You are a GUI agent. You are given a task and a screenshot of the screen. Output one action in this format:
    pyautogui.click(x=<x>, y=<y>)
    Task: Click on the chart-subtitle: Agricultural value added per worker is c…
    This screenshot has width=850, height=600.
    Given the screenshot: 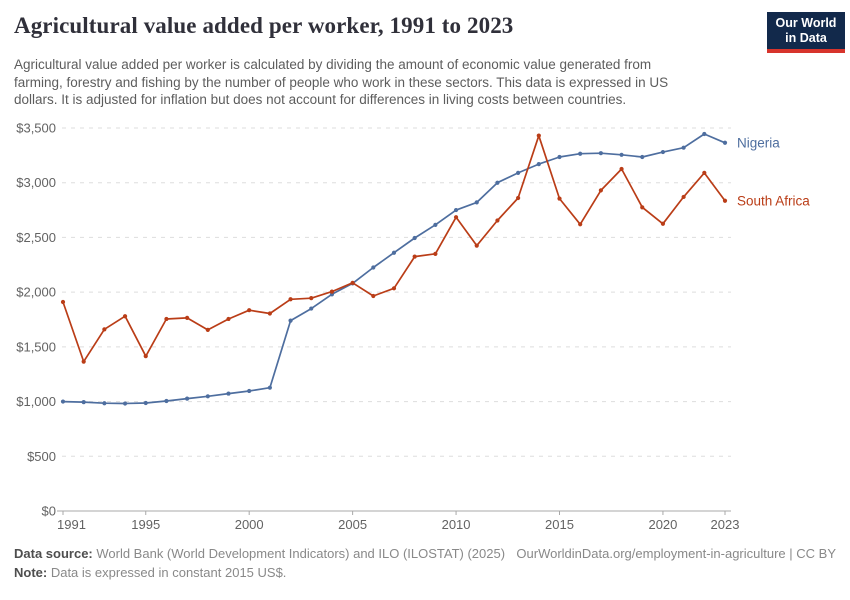 What is the action you would take?
    pyautogui.click(x=394, y=82)
    